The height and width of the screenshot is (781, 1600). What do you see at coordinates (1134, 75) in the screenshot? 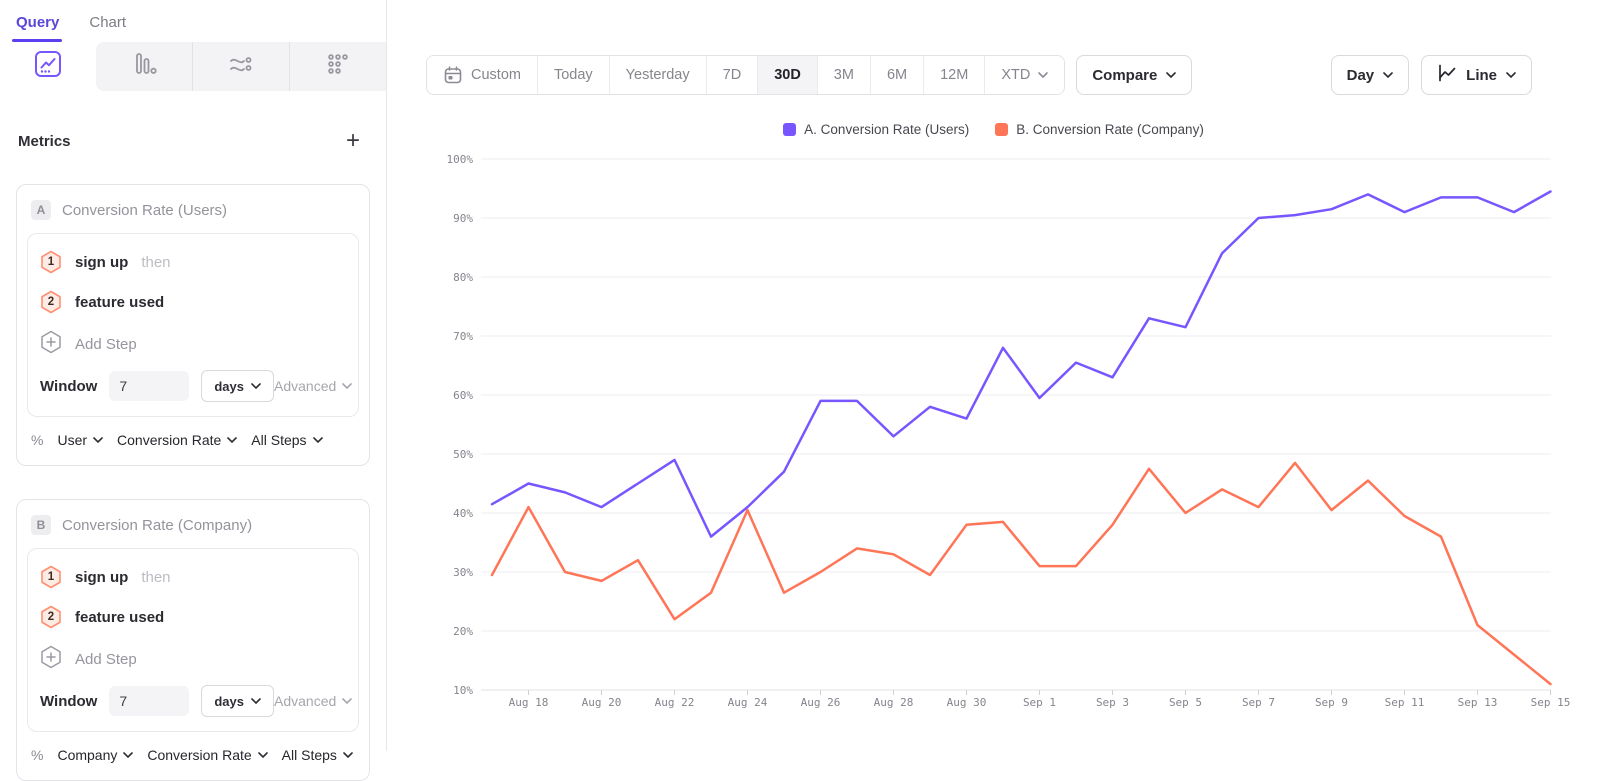
I see `compare-dropdown: Compare` at bounding box center [1134, 75].